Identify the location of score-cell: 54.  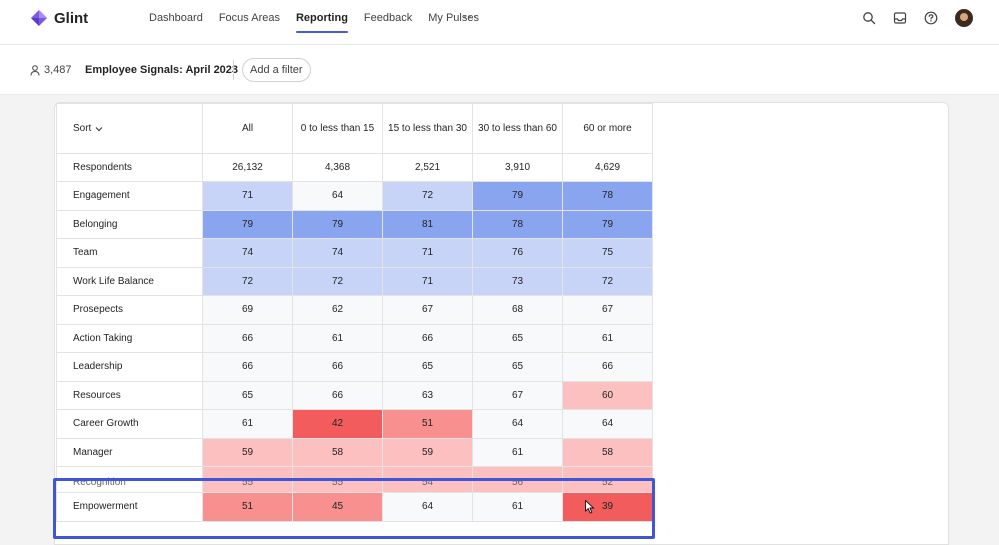
(427, 479).